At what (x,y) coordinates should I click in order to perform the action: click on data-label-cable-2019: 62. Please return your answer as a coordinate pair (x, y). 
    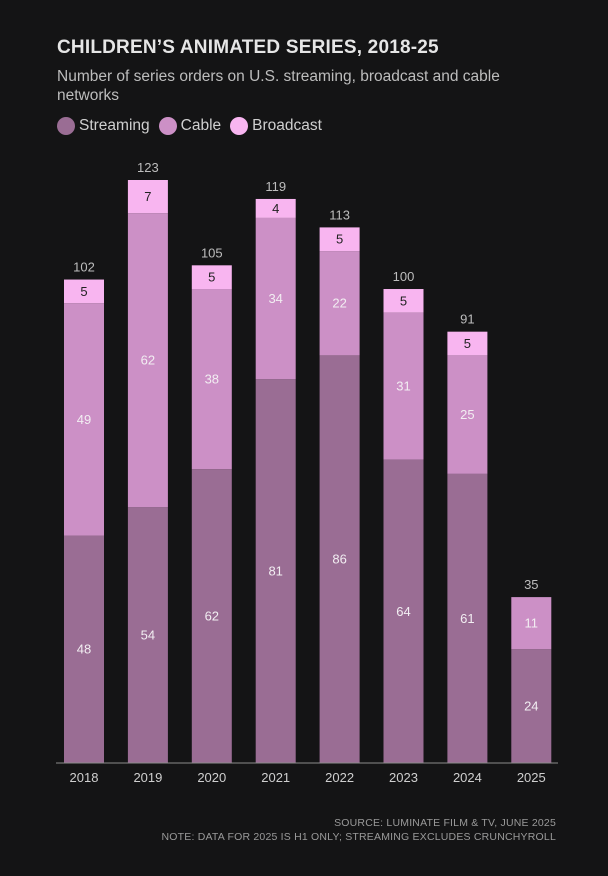
    Looking at the image, I should click on (148, 360).